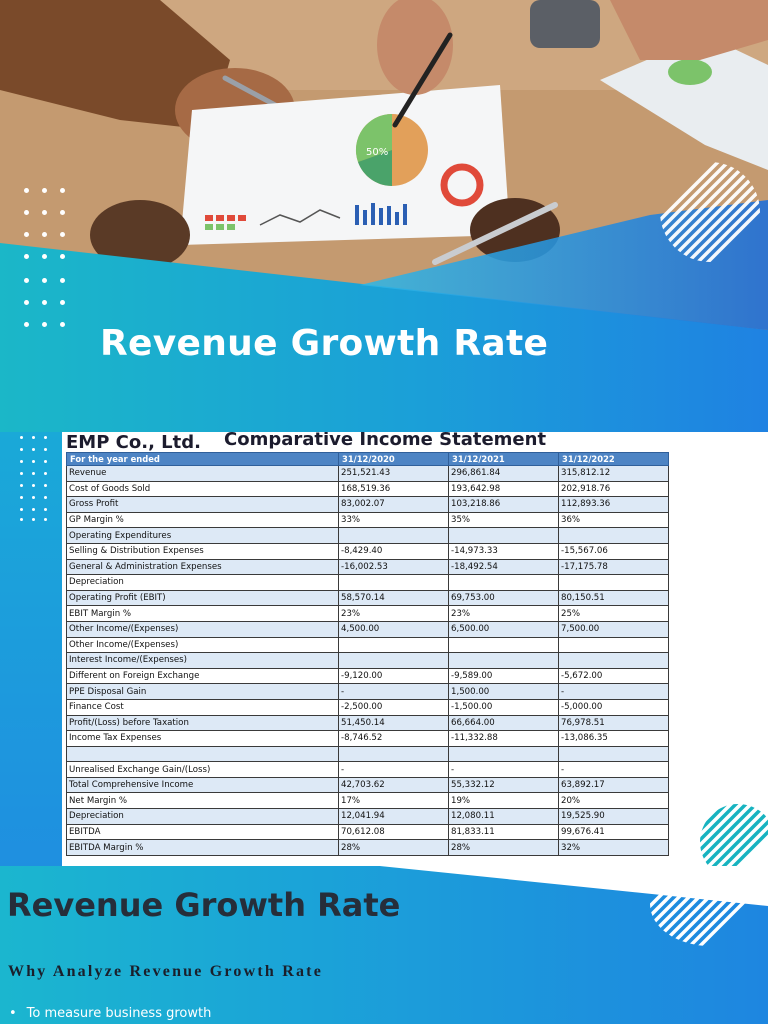 The image size is (768, 1024). I want to click on row-label-cell: PPE Disposal Gain, so click(202, 691).